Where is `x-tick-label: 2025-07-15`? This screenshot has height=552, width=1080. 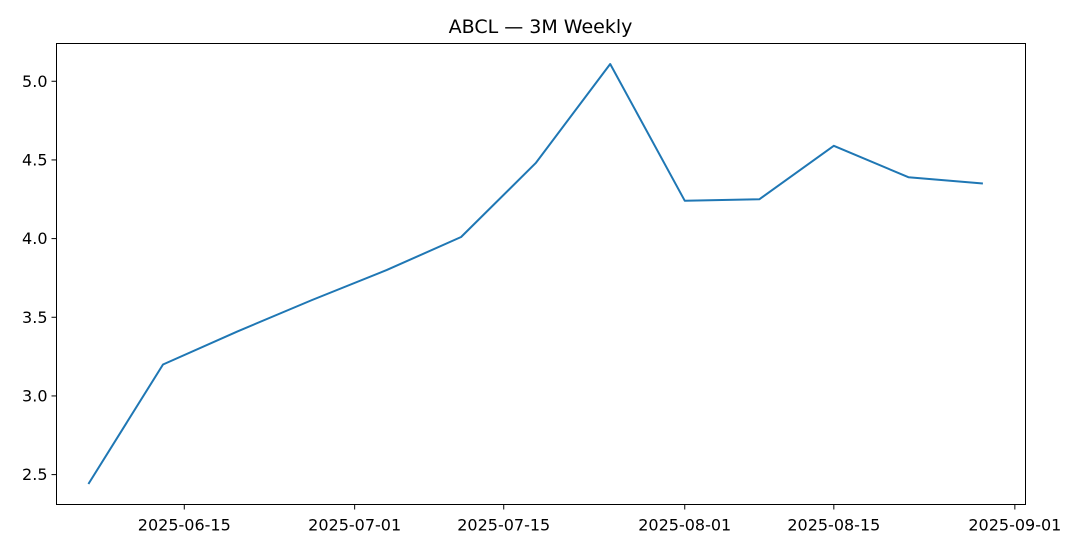 x-tick-label: 2025-07-15 is located at coordinates (503, 525).